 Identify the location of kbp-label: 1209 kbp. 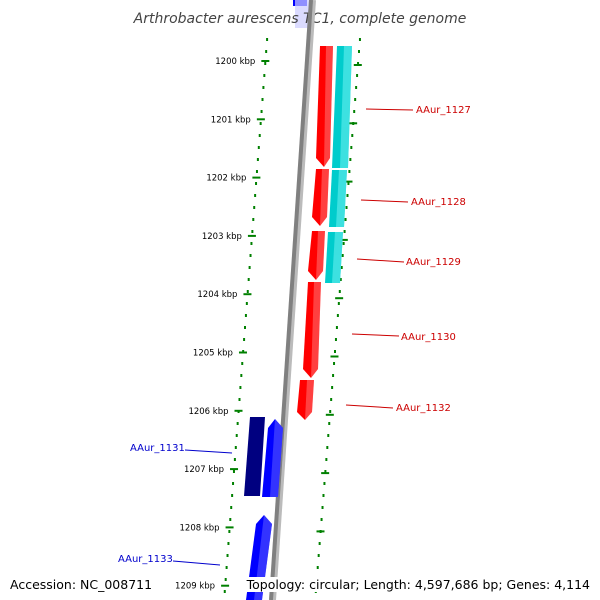
(195, 587).